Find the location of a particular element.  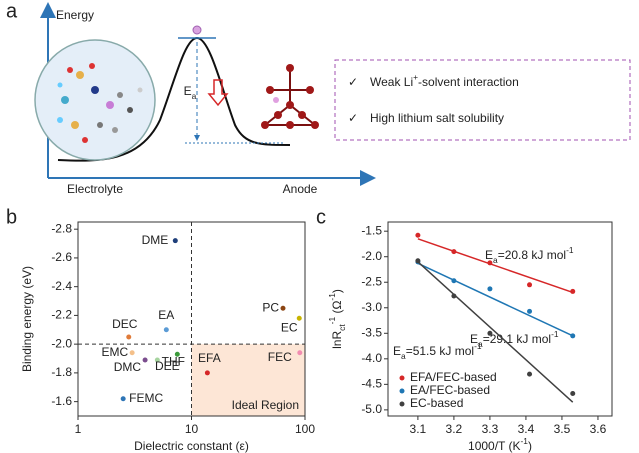

annotation: Ea=29.1 kJ mol-1 is located at coordinates (514, 339).